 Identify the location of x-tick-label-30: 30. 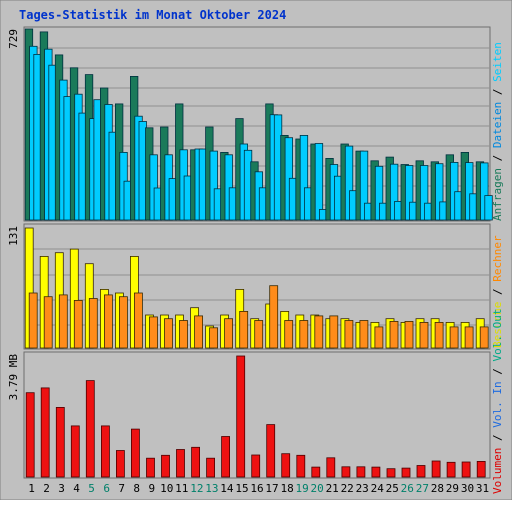
(467, 488).